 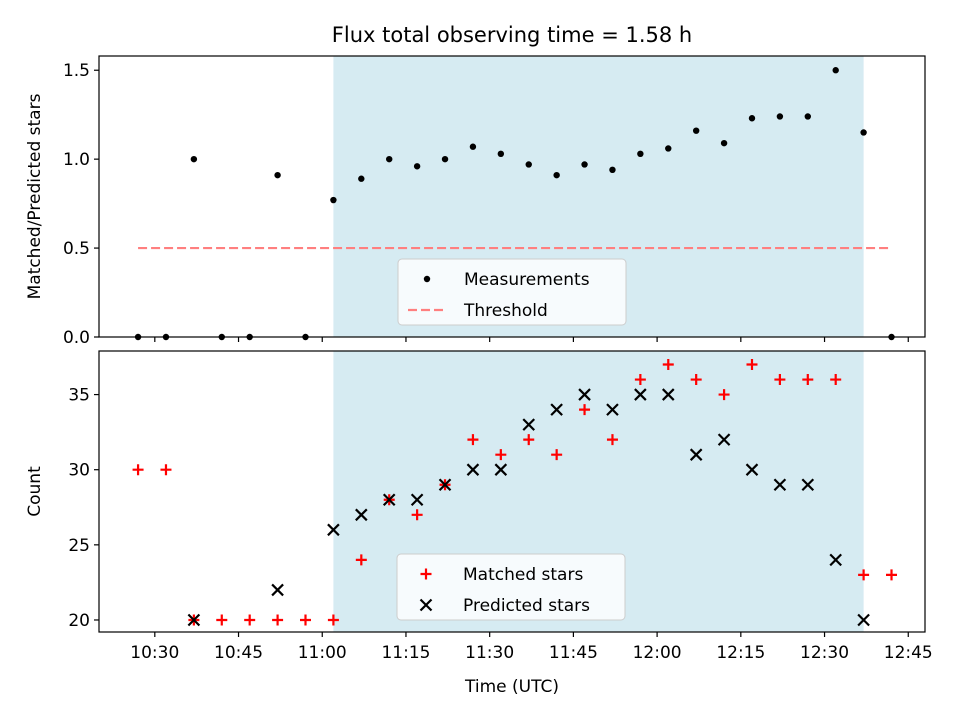 I want to click on x-axis-label: Time (UTC), so click(x=511, y=687).